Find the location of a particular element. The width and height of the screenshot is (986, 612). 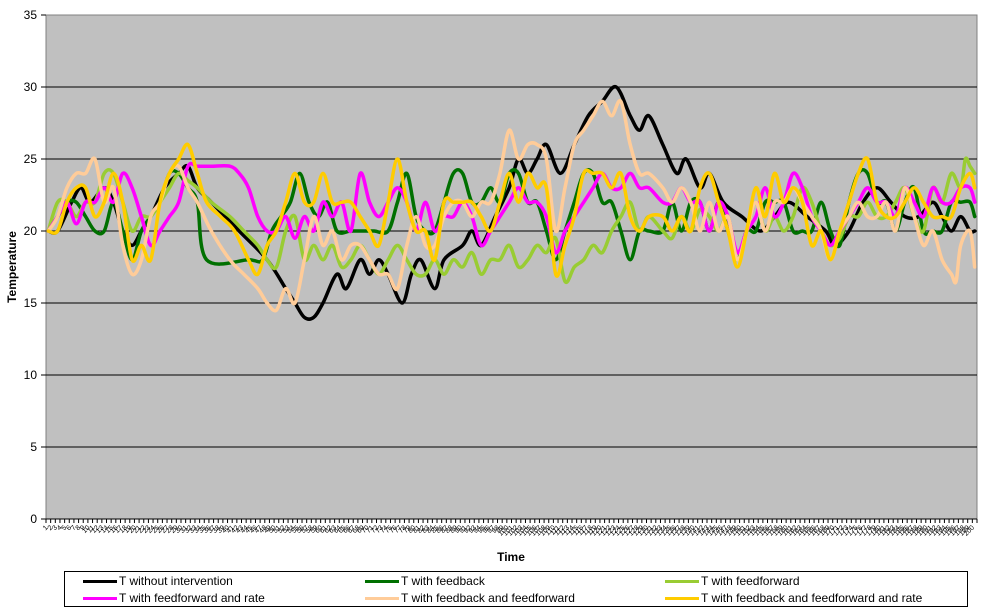

x-tick-label: 79 is located at coordinates (407, 529).